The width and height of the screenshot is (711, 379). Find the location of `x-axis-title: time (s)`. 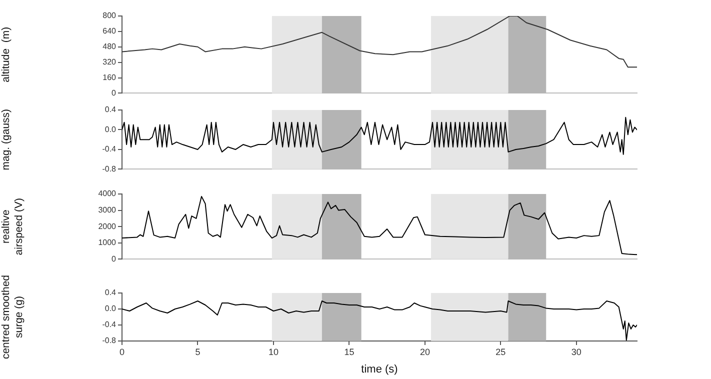

x-axis-title: time (s) is located at coordinates (379, 369).